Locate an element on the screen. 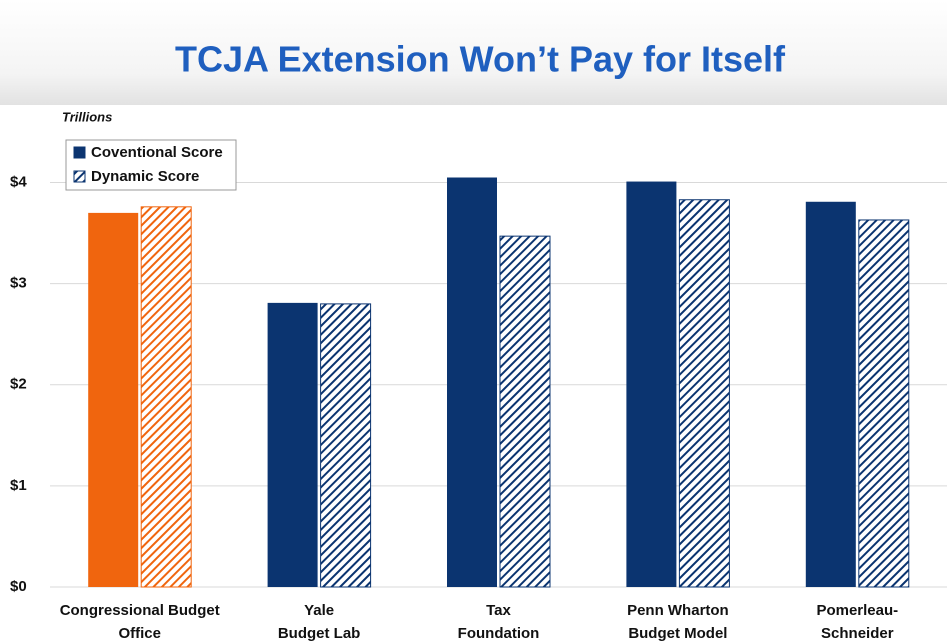  legend-box is located at coordinates (151, 165).